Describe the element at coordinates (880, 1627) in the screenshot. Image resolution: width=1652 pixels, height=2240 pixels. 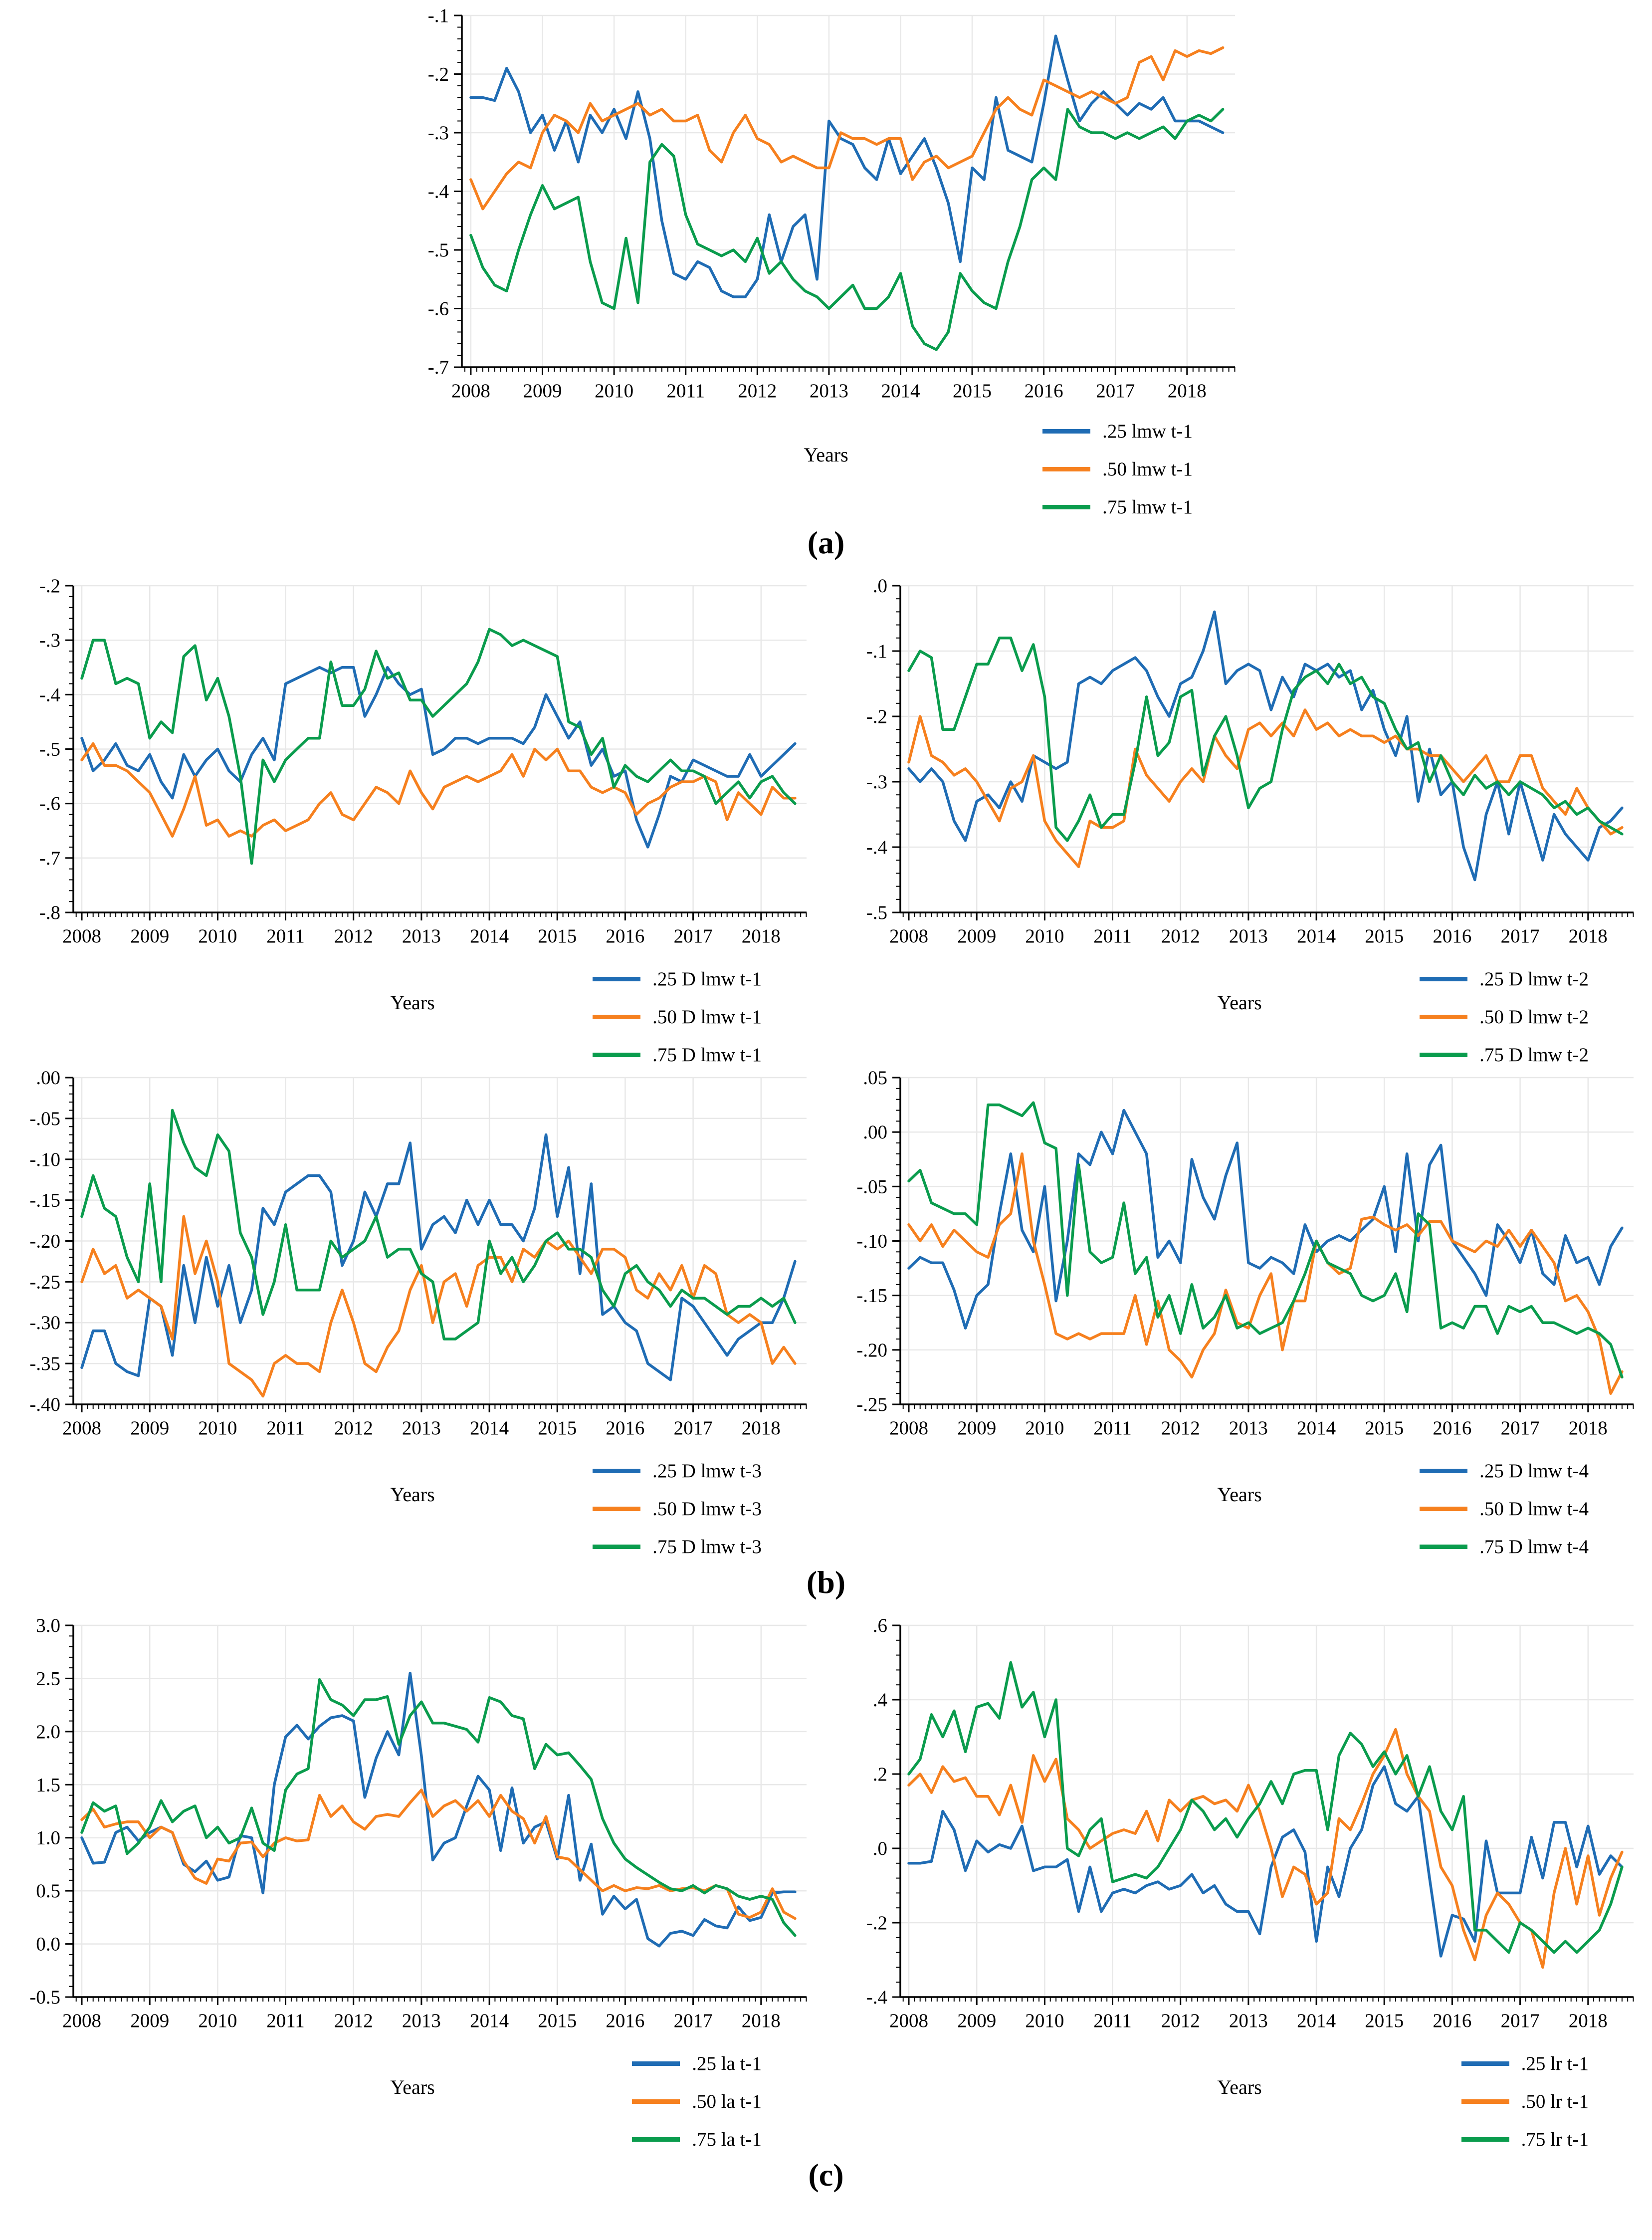
I see `y-tick-label: .6` at that location.